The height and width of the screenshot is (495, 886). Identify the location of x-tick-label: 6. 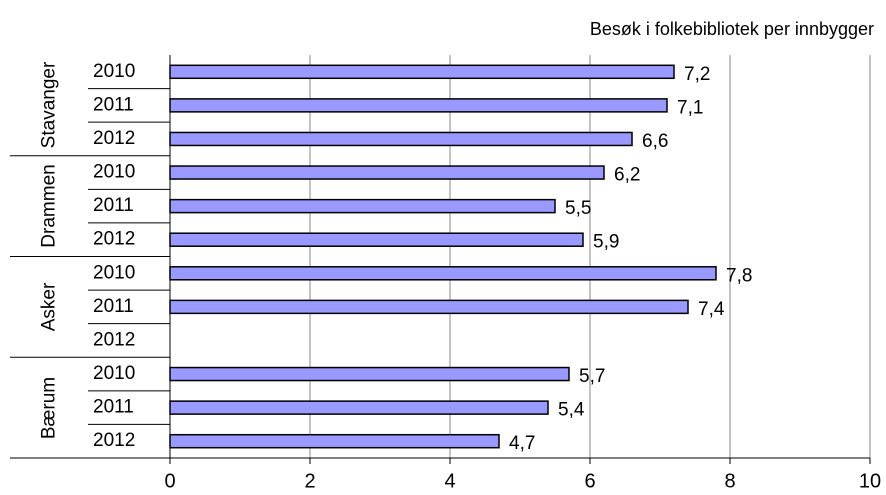
(589, 481).